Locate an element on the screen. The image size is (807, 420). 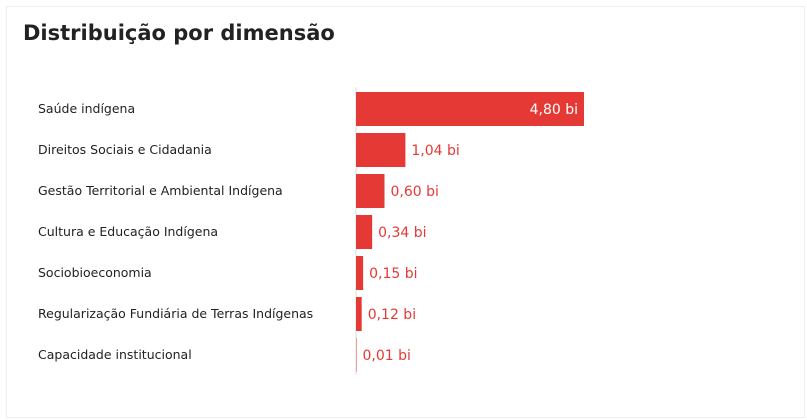
value-label: 4,80 bi is located at coordinates (554, 110).